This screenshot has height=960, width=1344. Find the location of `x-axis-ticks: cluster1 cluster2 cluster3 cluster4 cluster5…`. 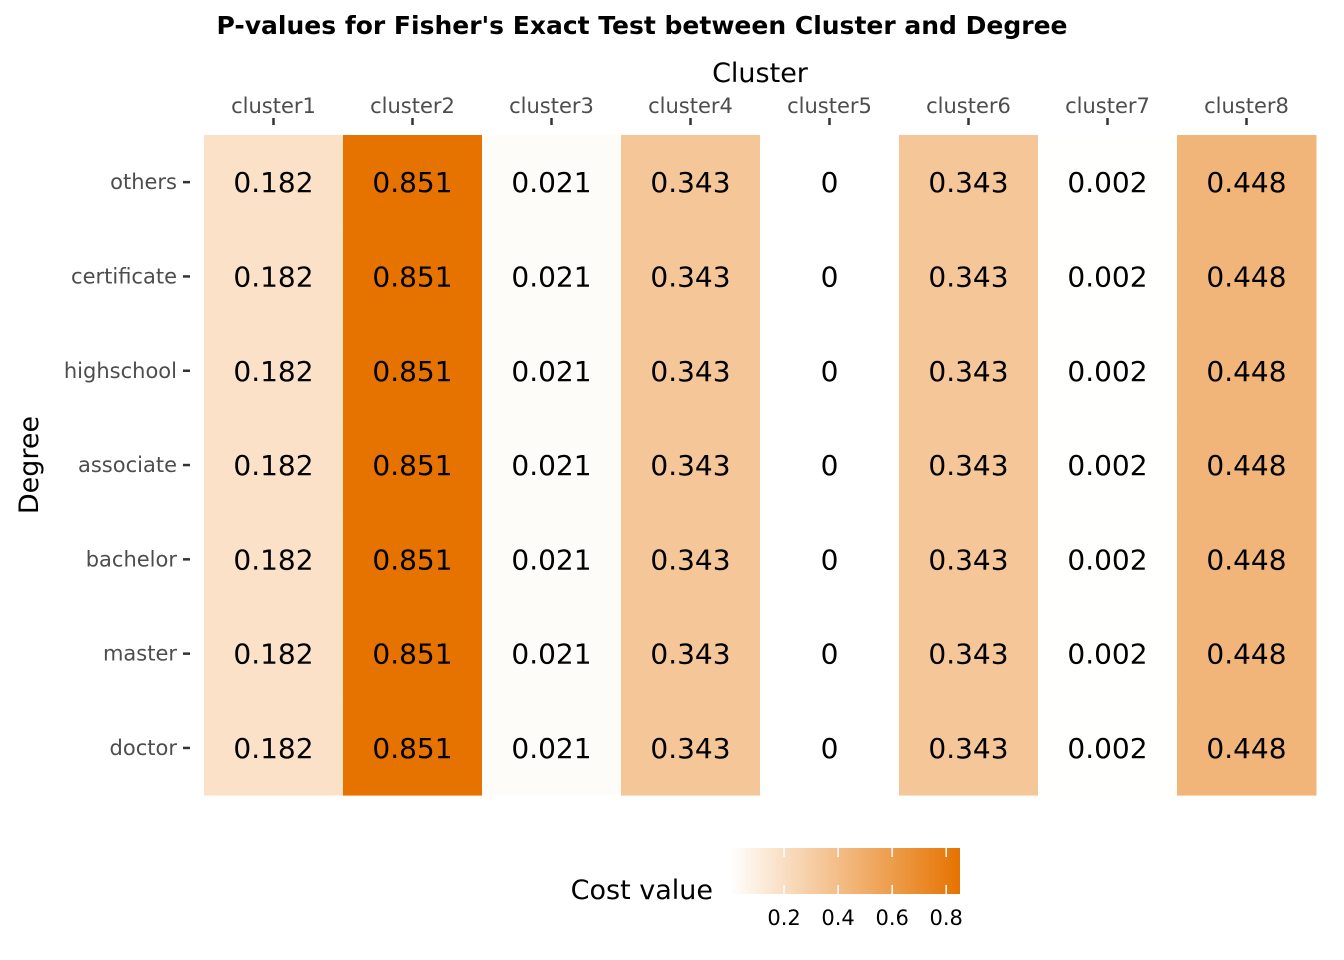

x-axis-ticks: cluster1 cluster2 cluster3 cluster4 cluster5… is located at coordinates (760, 109).